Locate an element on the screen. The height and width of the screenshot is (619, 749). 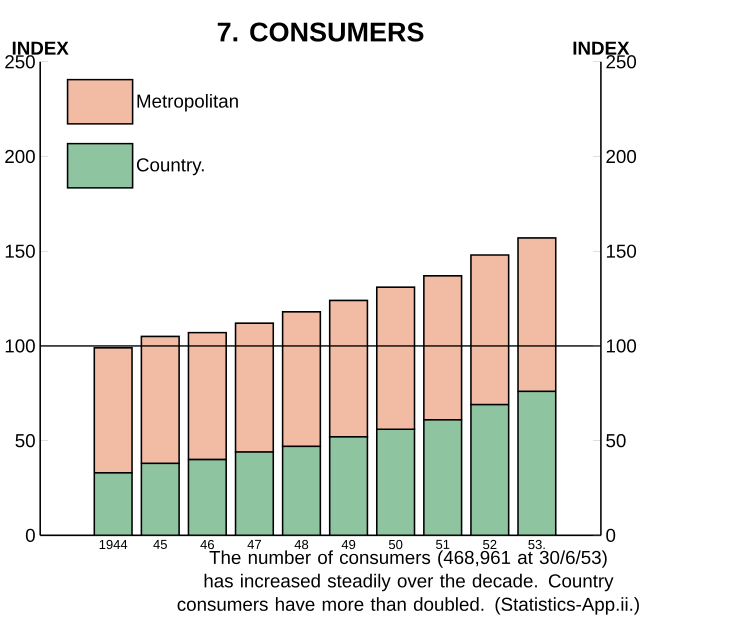
y-tick-label: 250 is located at coordinates (20, 61).